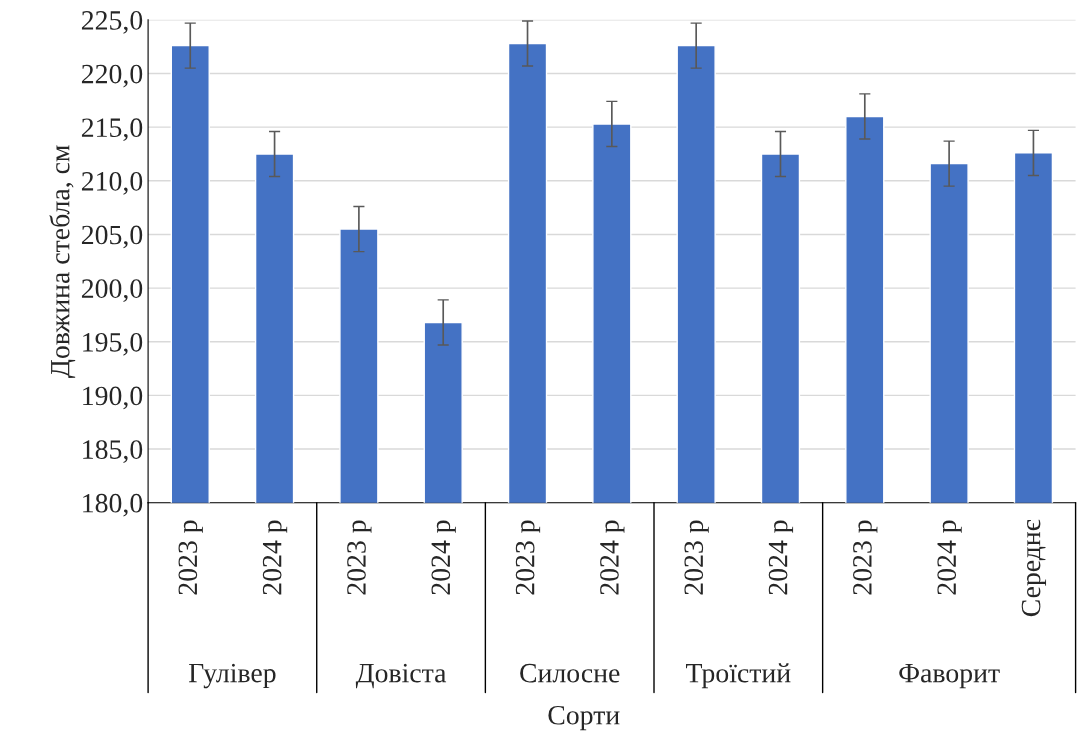 This screenshot has width=1081, height=736. I want to click on y-tick-label: 200,0, so click(112, 291).